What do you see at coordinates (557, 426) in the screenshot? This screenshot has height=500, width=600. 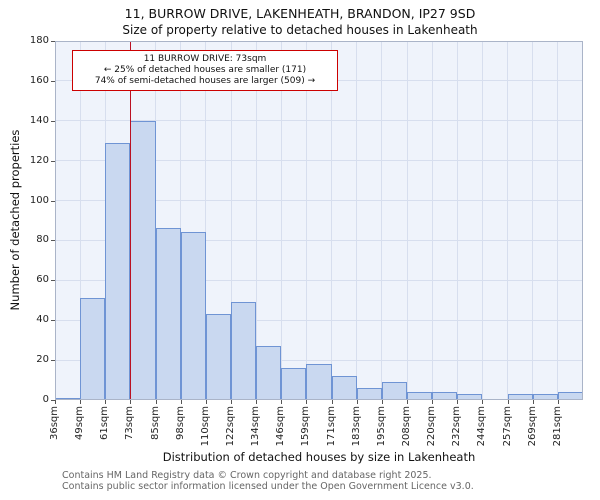 I see `x-tick-label: 281sqm` at bounding box center [557, 426].